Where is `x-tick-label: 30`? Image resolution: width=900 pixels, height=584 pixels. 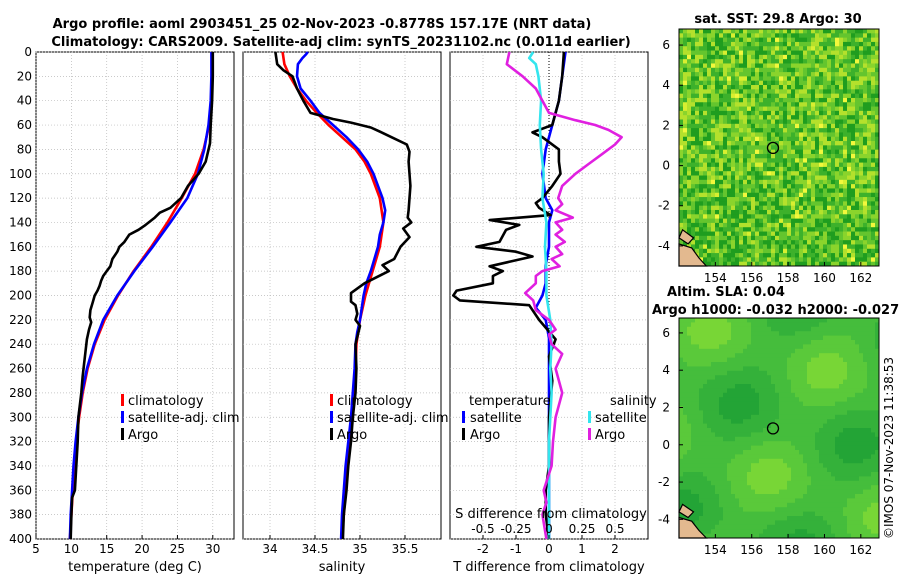
x-tick-label: 30 is located at coordinates (212, 549).